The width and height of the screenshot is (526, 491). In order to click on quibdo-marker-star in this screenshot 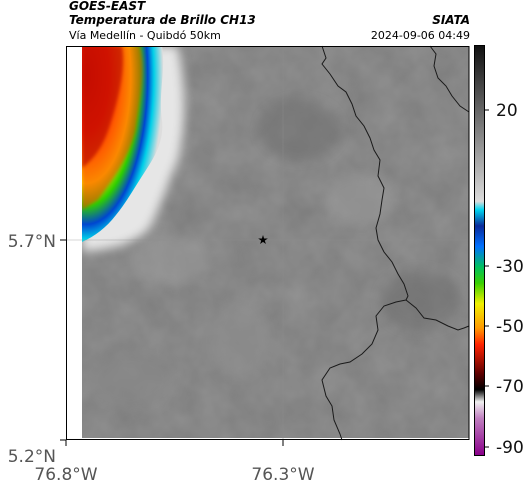, I will do `click(263, 239)`.